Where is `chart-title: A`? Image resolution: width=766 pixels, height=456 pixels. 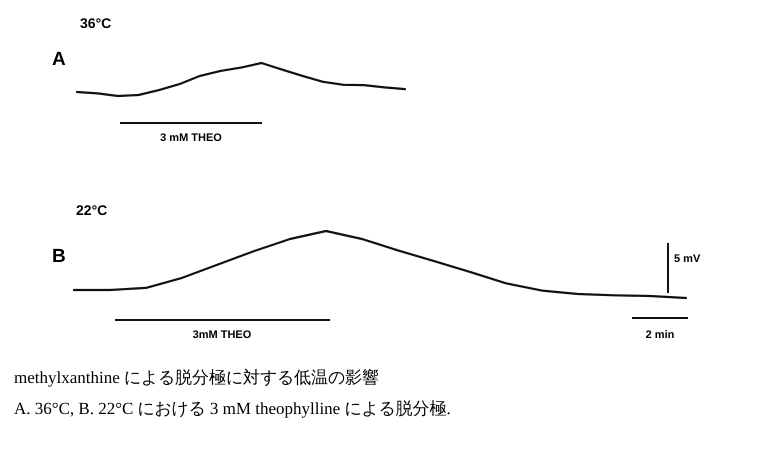
chart-title: A is located at coordinates (59, 59).